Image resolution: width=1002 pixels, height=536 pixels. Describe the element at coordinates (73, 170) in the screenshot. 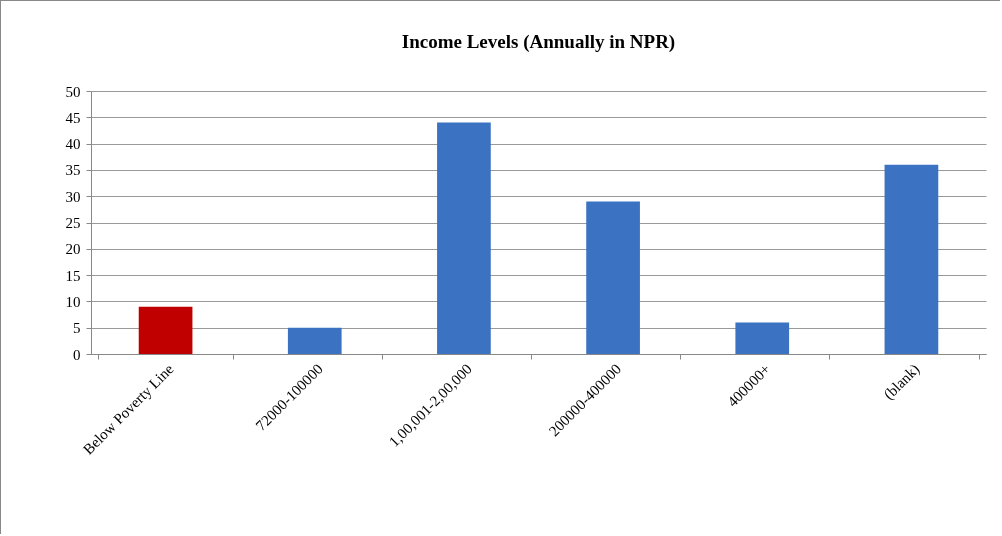

I see `y-tick-label: 35` at that location.